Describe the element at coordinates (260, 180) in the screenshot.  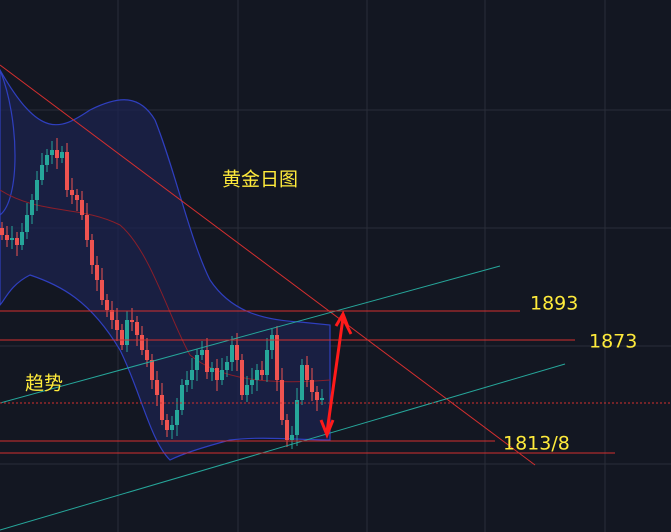
I see `chart-title: 黄金日图` at that location.